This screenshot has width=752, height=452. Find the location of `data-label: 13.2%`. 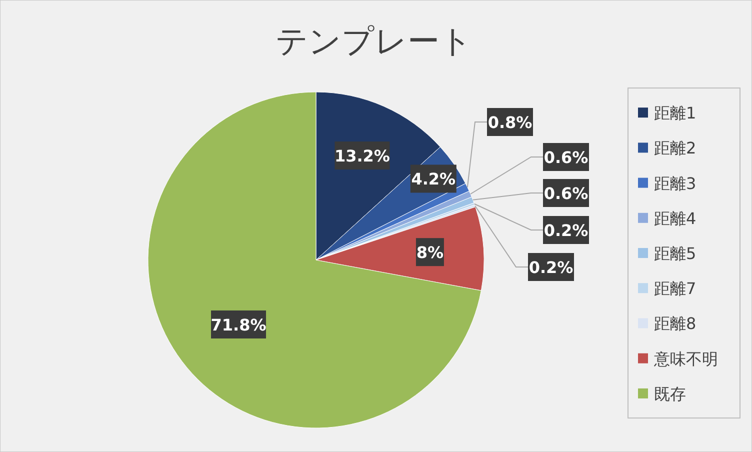

data-label: 13.2% is located at coordinates (362, 156).